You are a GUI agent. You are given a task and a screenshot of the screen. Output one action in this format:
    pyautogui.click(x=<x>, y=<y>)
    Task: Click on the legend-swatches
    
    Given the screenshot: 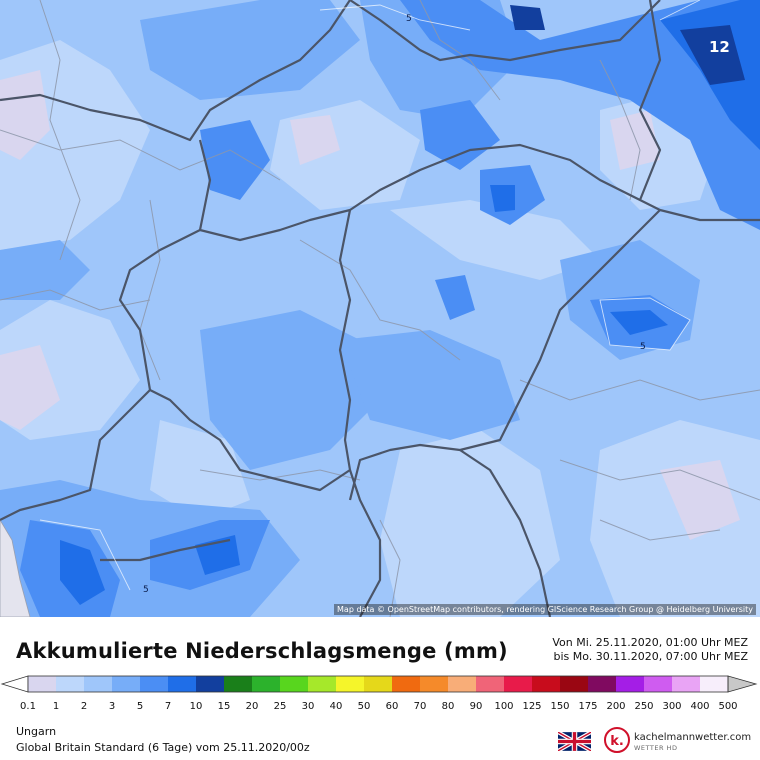 What is the action you would take?
    pyautogui.click(x=379, y=684)
    